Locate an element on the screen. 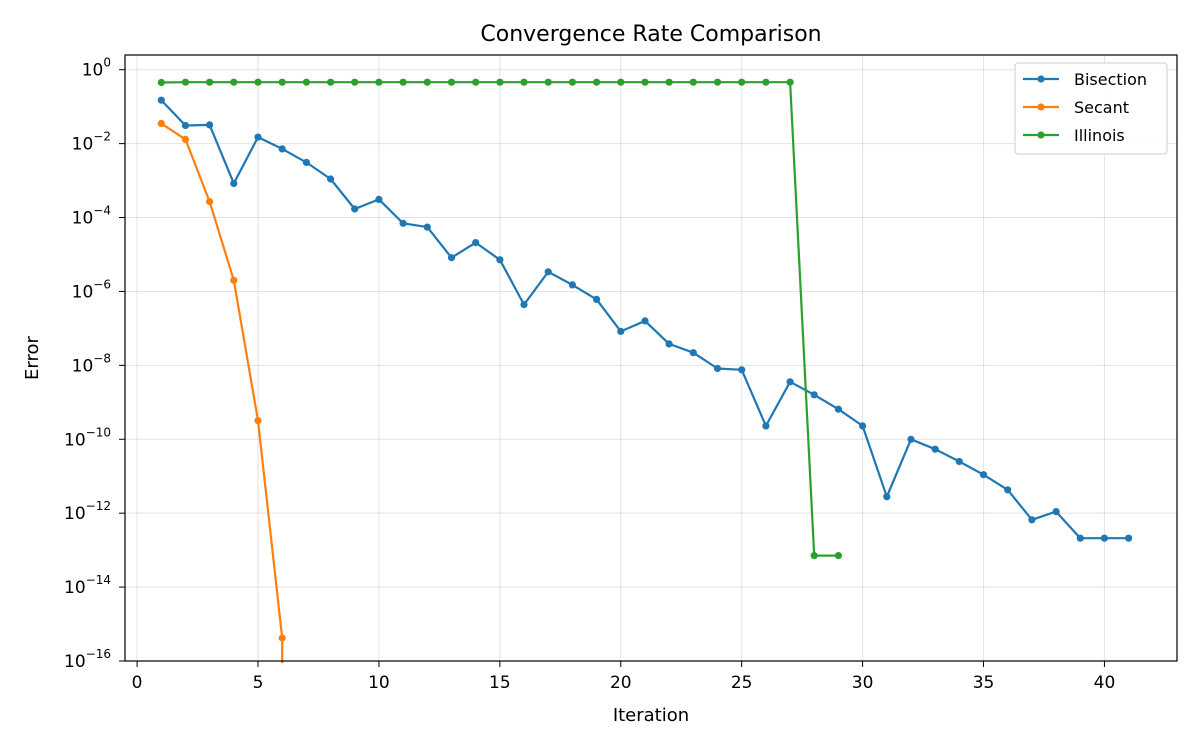 This screenshot has width=1200, height=750. legend-item: Secant is located at coordinates (1076, 107).